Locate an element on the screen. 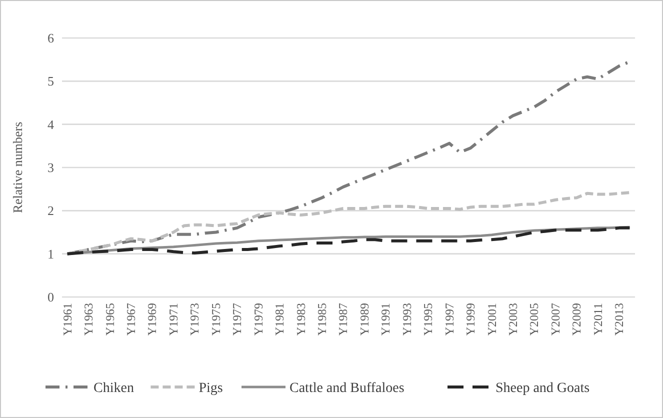 Image resolution: width=663 pixels, height=418 pixels. x-tick-label: Y2007 is located at coordinates (555, 319).